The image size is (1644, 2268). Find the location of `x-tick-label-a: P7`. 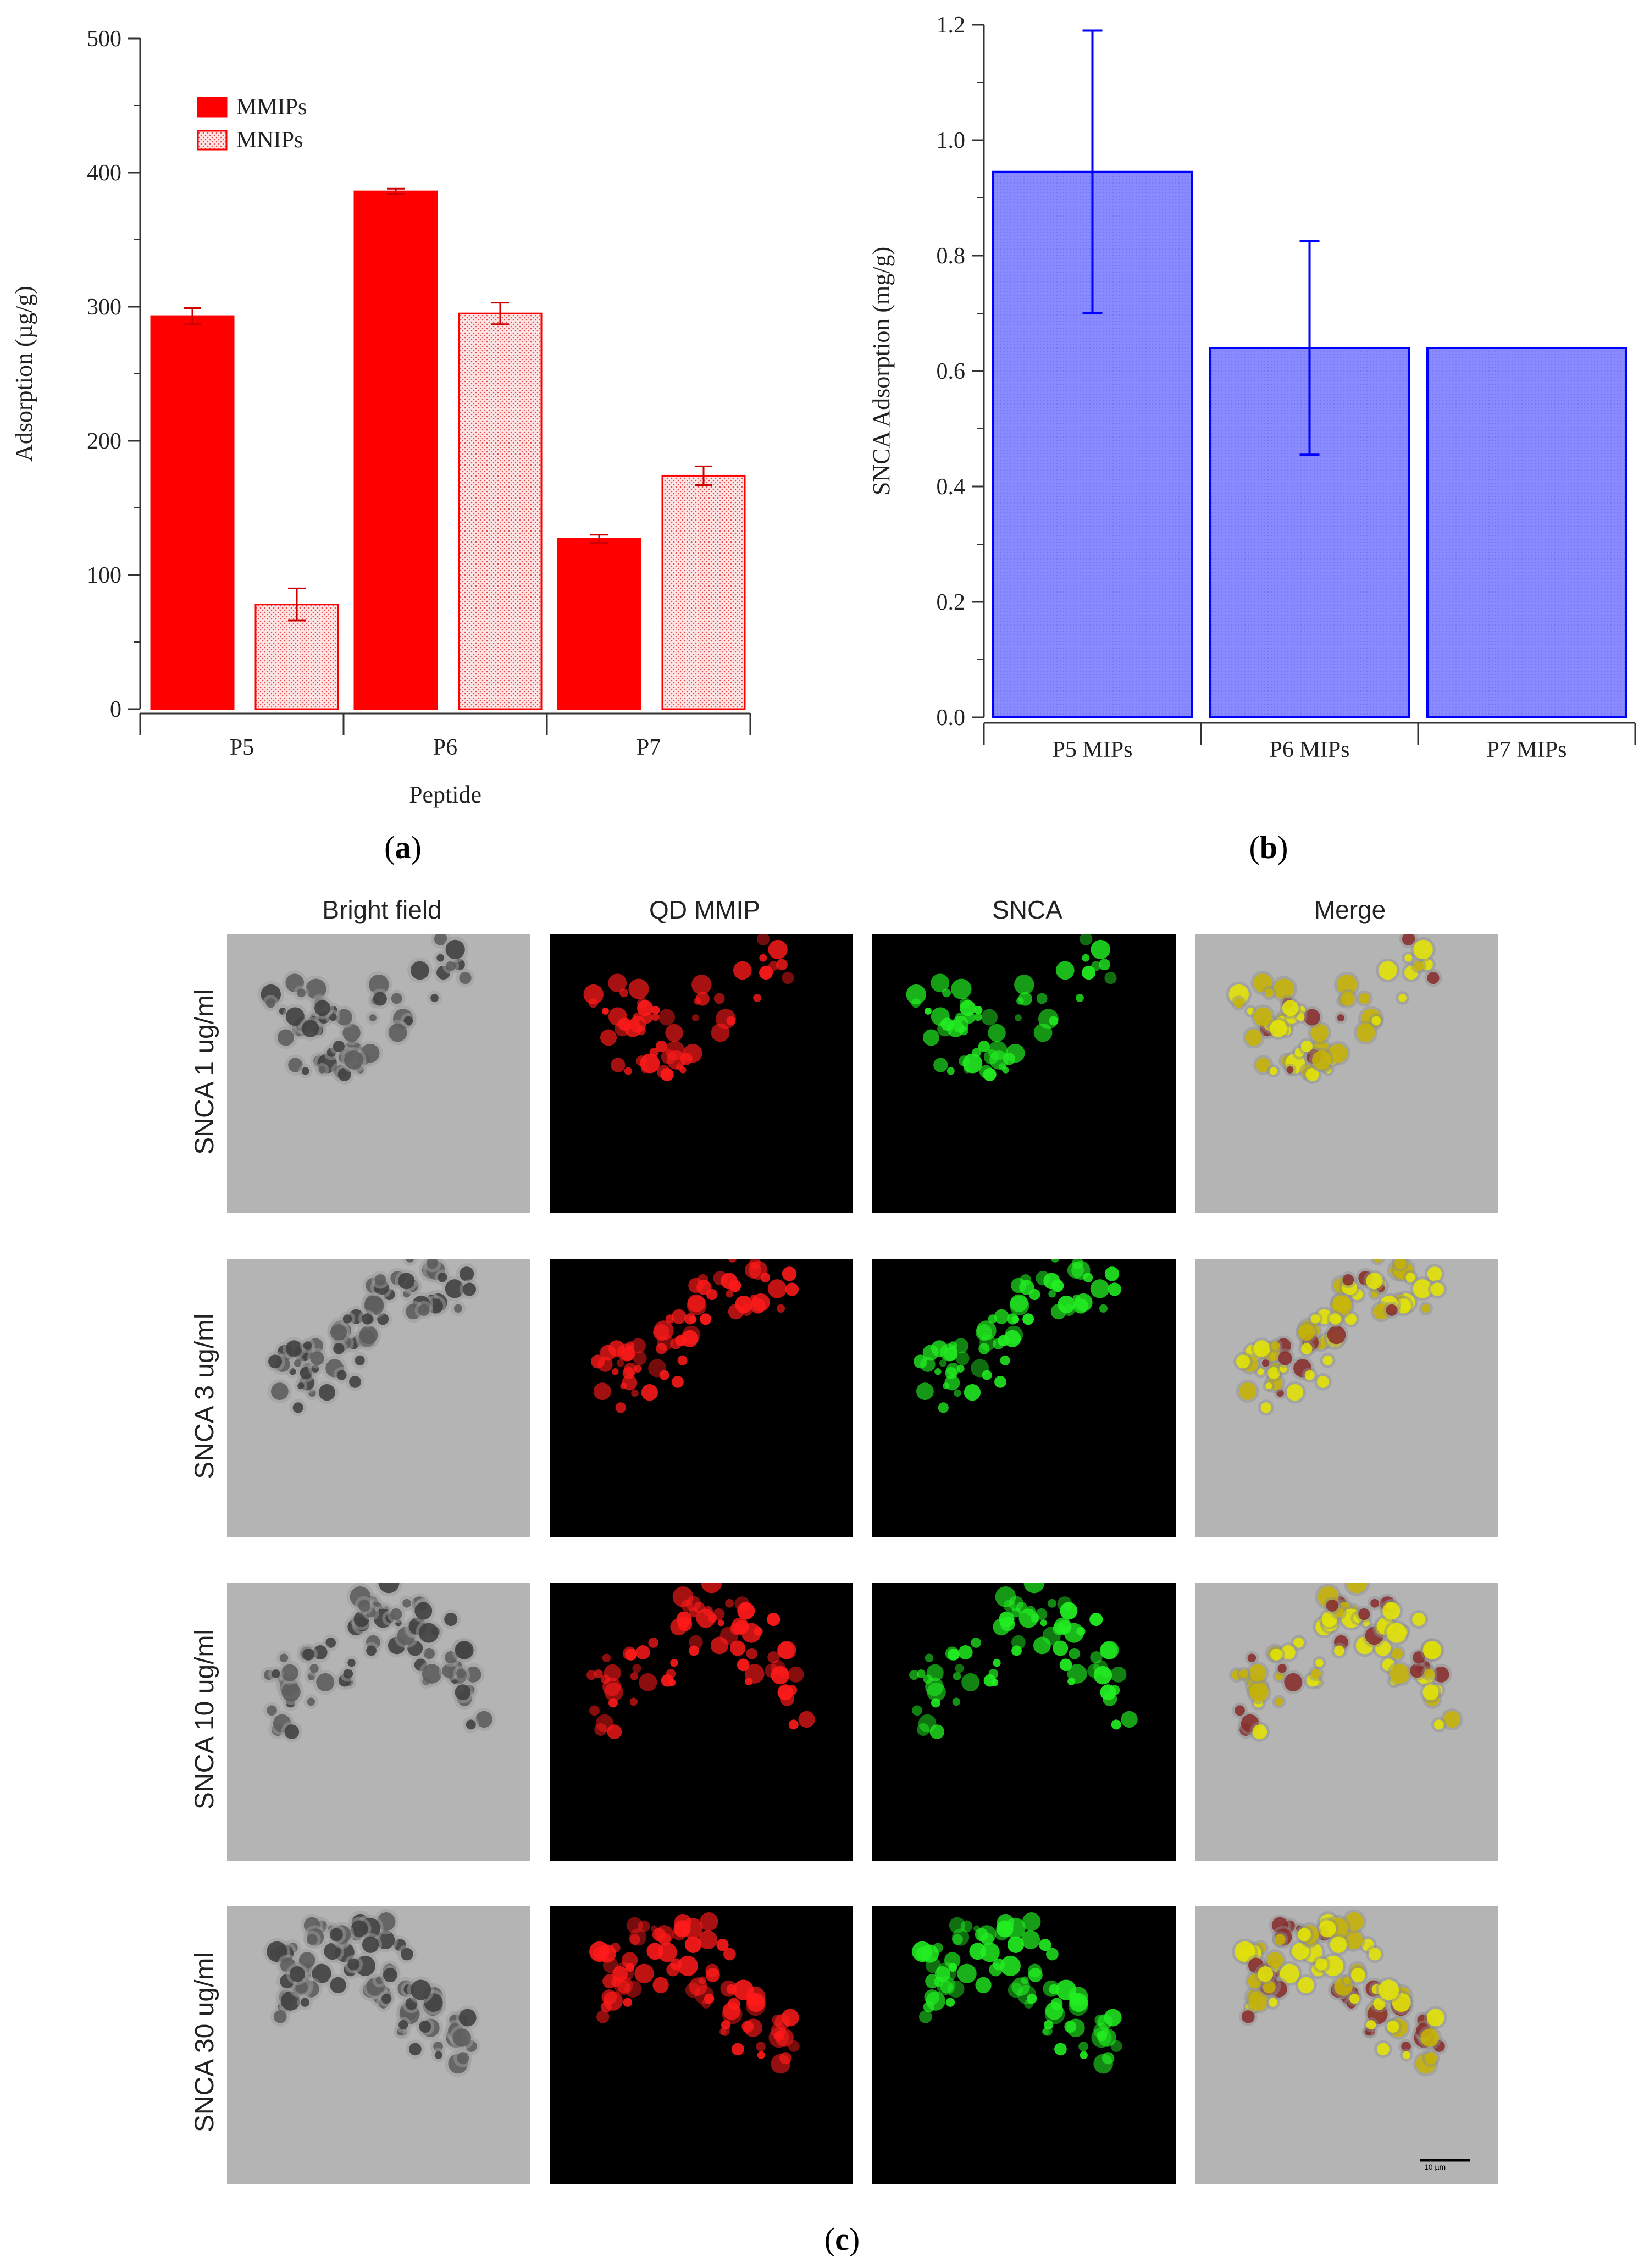

x-tick-label-a: P7 is located at coordinates (648, 747).